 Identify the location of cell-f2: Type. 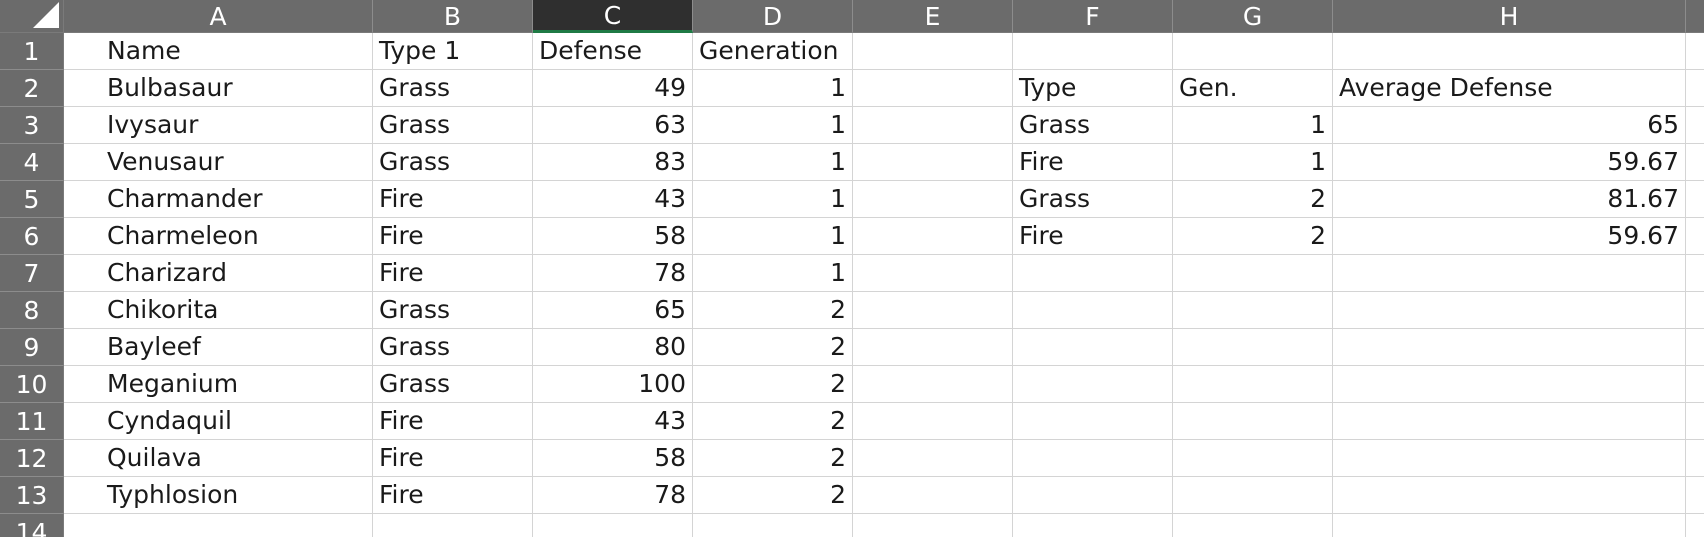
(1093, 88).